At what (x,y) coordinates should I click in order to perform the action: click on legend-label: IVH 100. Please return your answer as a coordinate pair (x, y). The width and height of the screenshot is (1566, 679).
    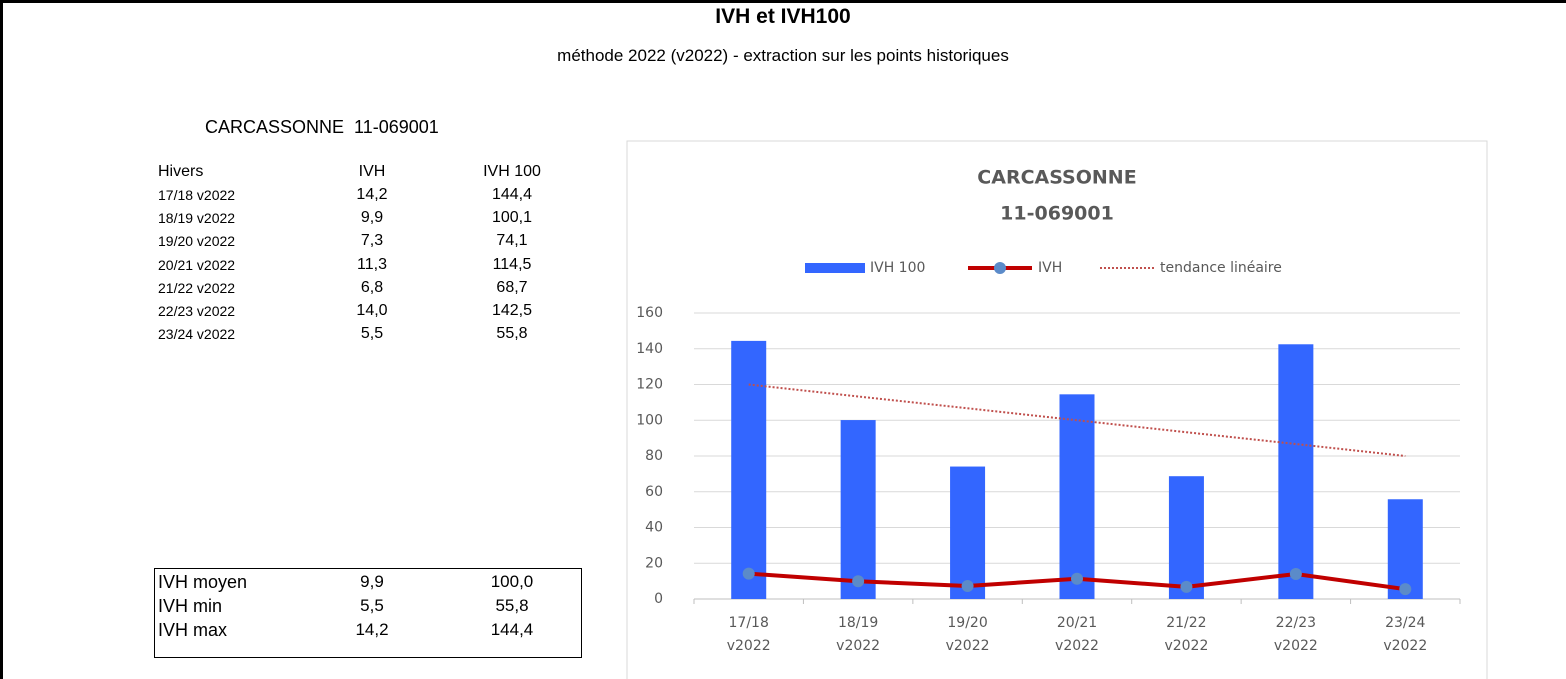
    Looking at the image, I should click on (897, 268).